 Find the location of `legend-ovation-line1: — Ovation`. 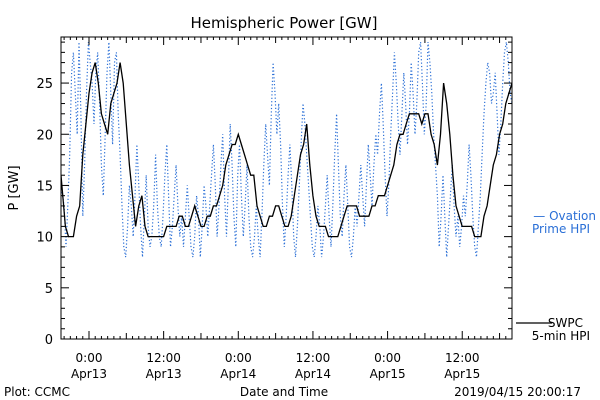

legend-ovation-line1: — Ovation is located at coordinates (564, 216).